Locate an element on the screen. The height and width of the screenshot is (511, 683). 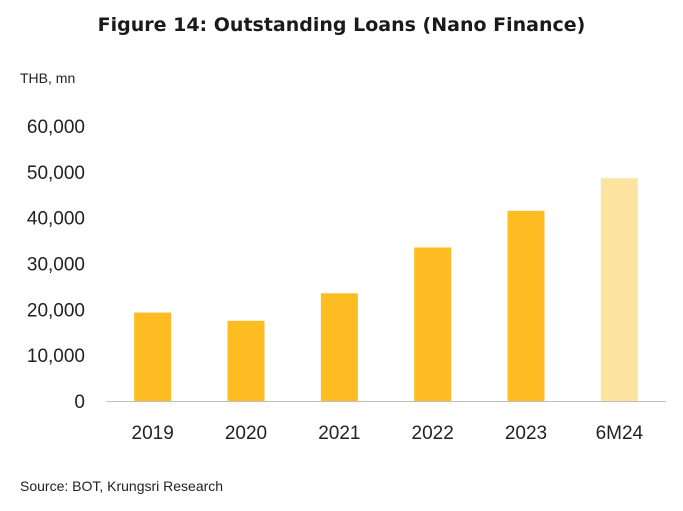
x-tick-label: 2023 is located at coordinates (526, 433).